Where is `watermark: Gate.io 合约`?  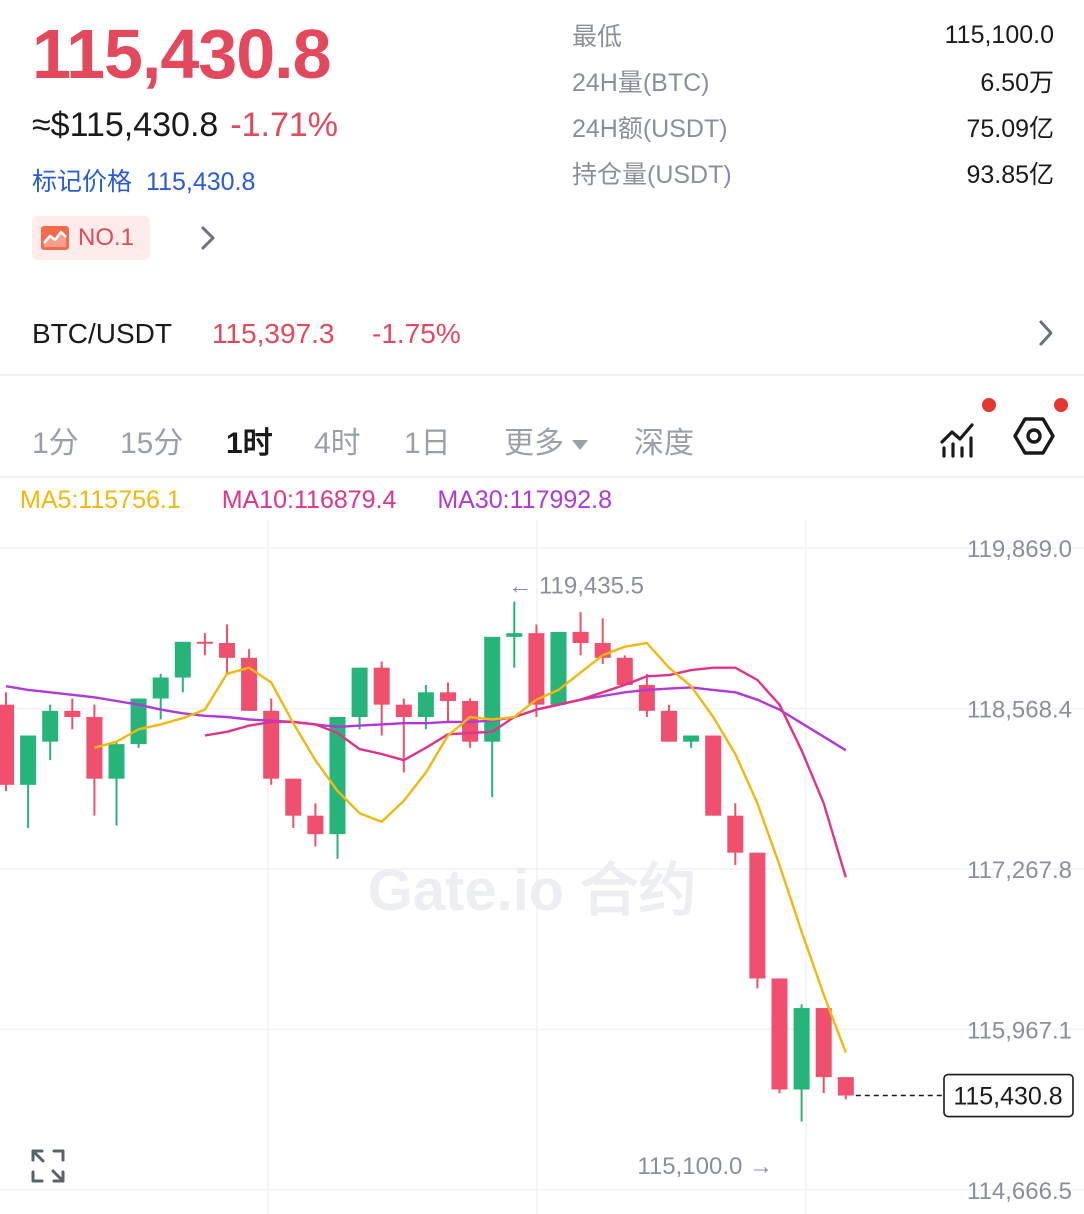 watermark: Gate.io 合约 is located at coordinates (532, 890).